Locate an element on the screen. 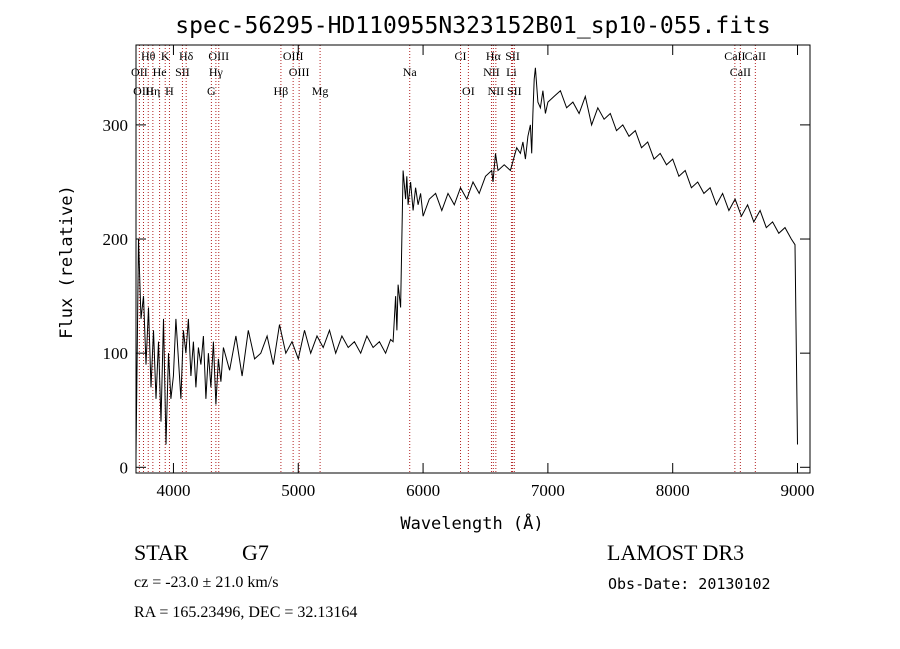 The height and width of the screenshot is (649, 900). survey-name: LAMOST DR3 is located at coordinates (676, 552).